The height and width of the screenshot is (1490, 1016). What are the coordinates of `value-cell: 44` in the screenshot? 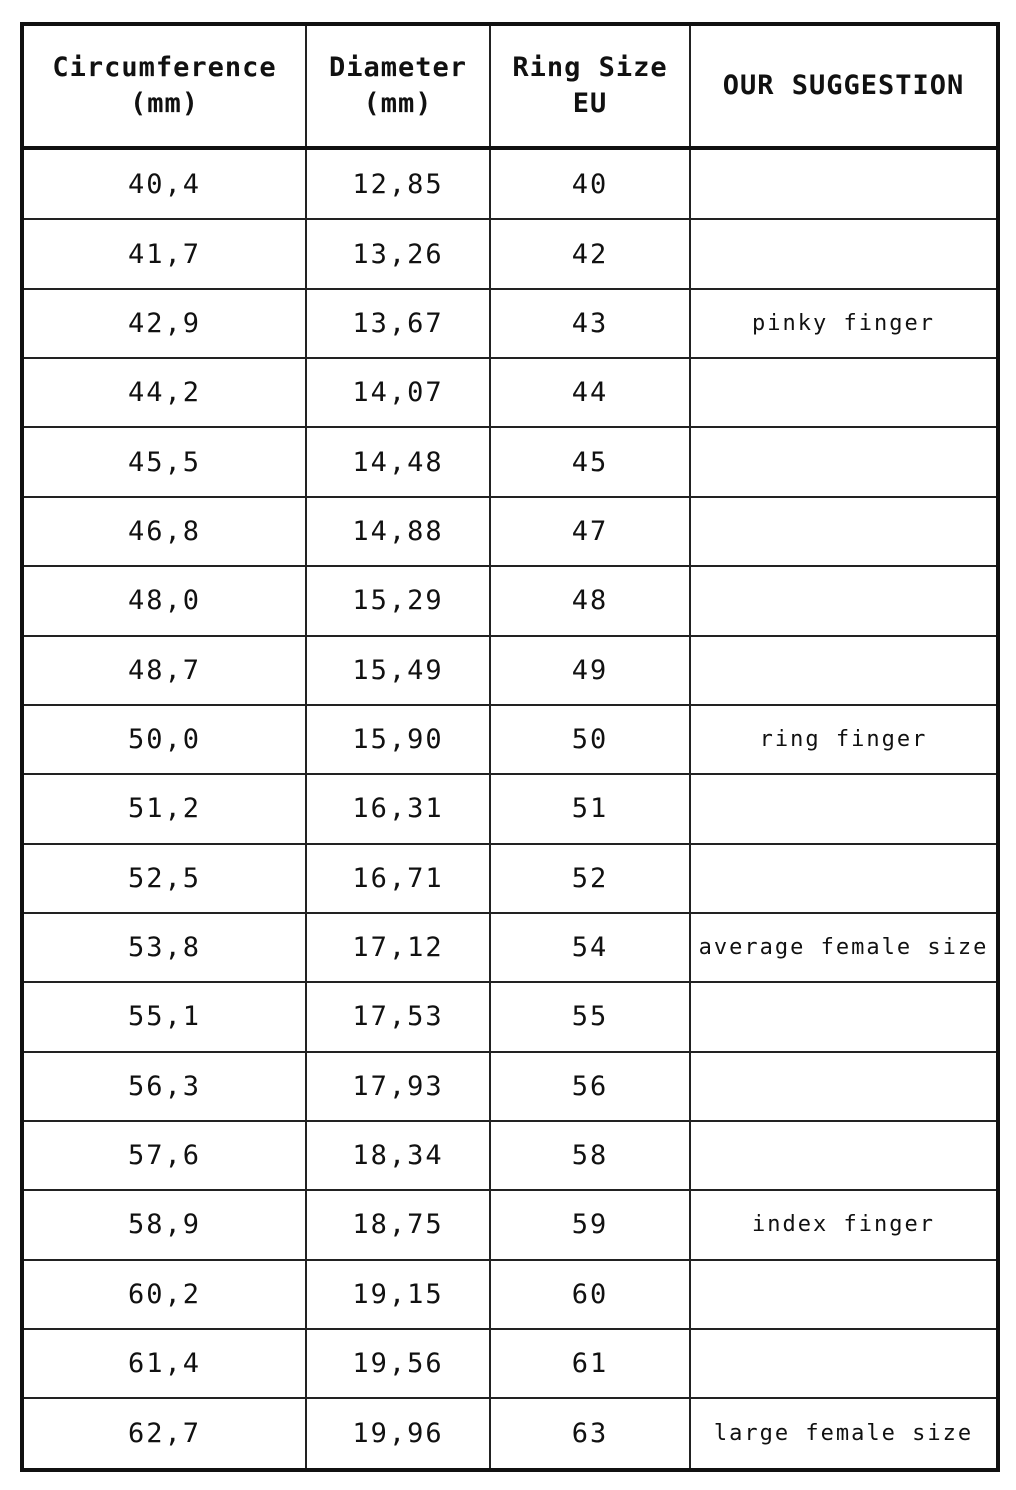 It's located at (590, 393).